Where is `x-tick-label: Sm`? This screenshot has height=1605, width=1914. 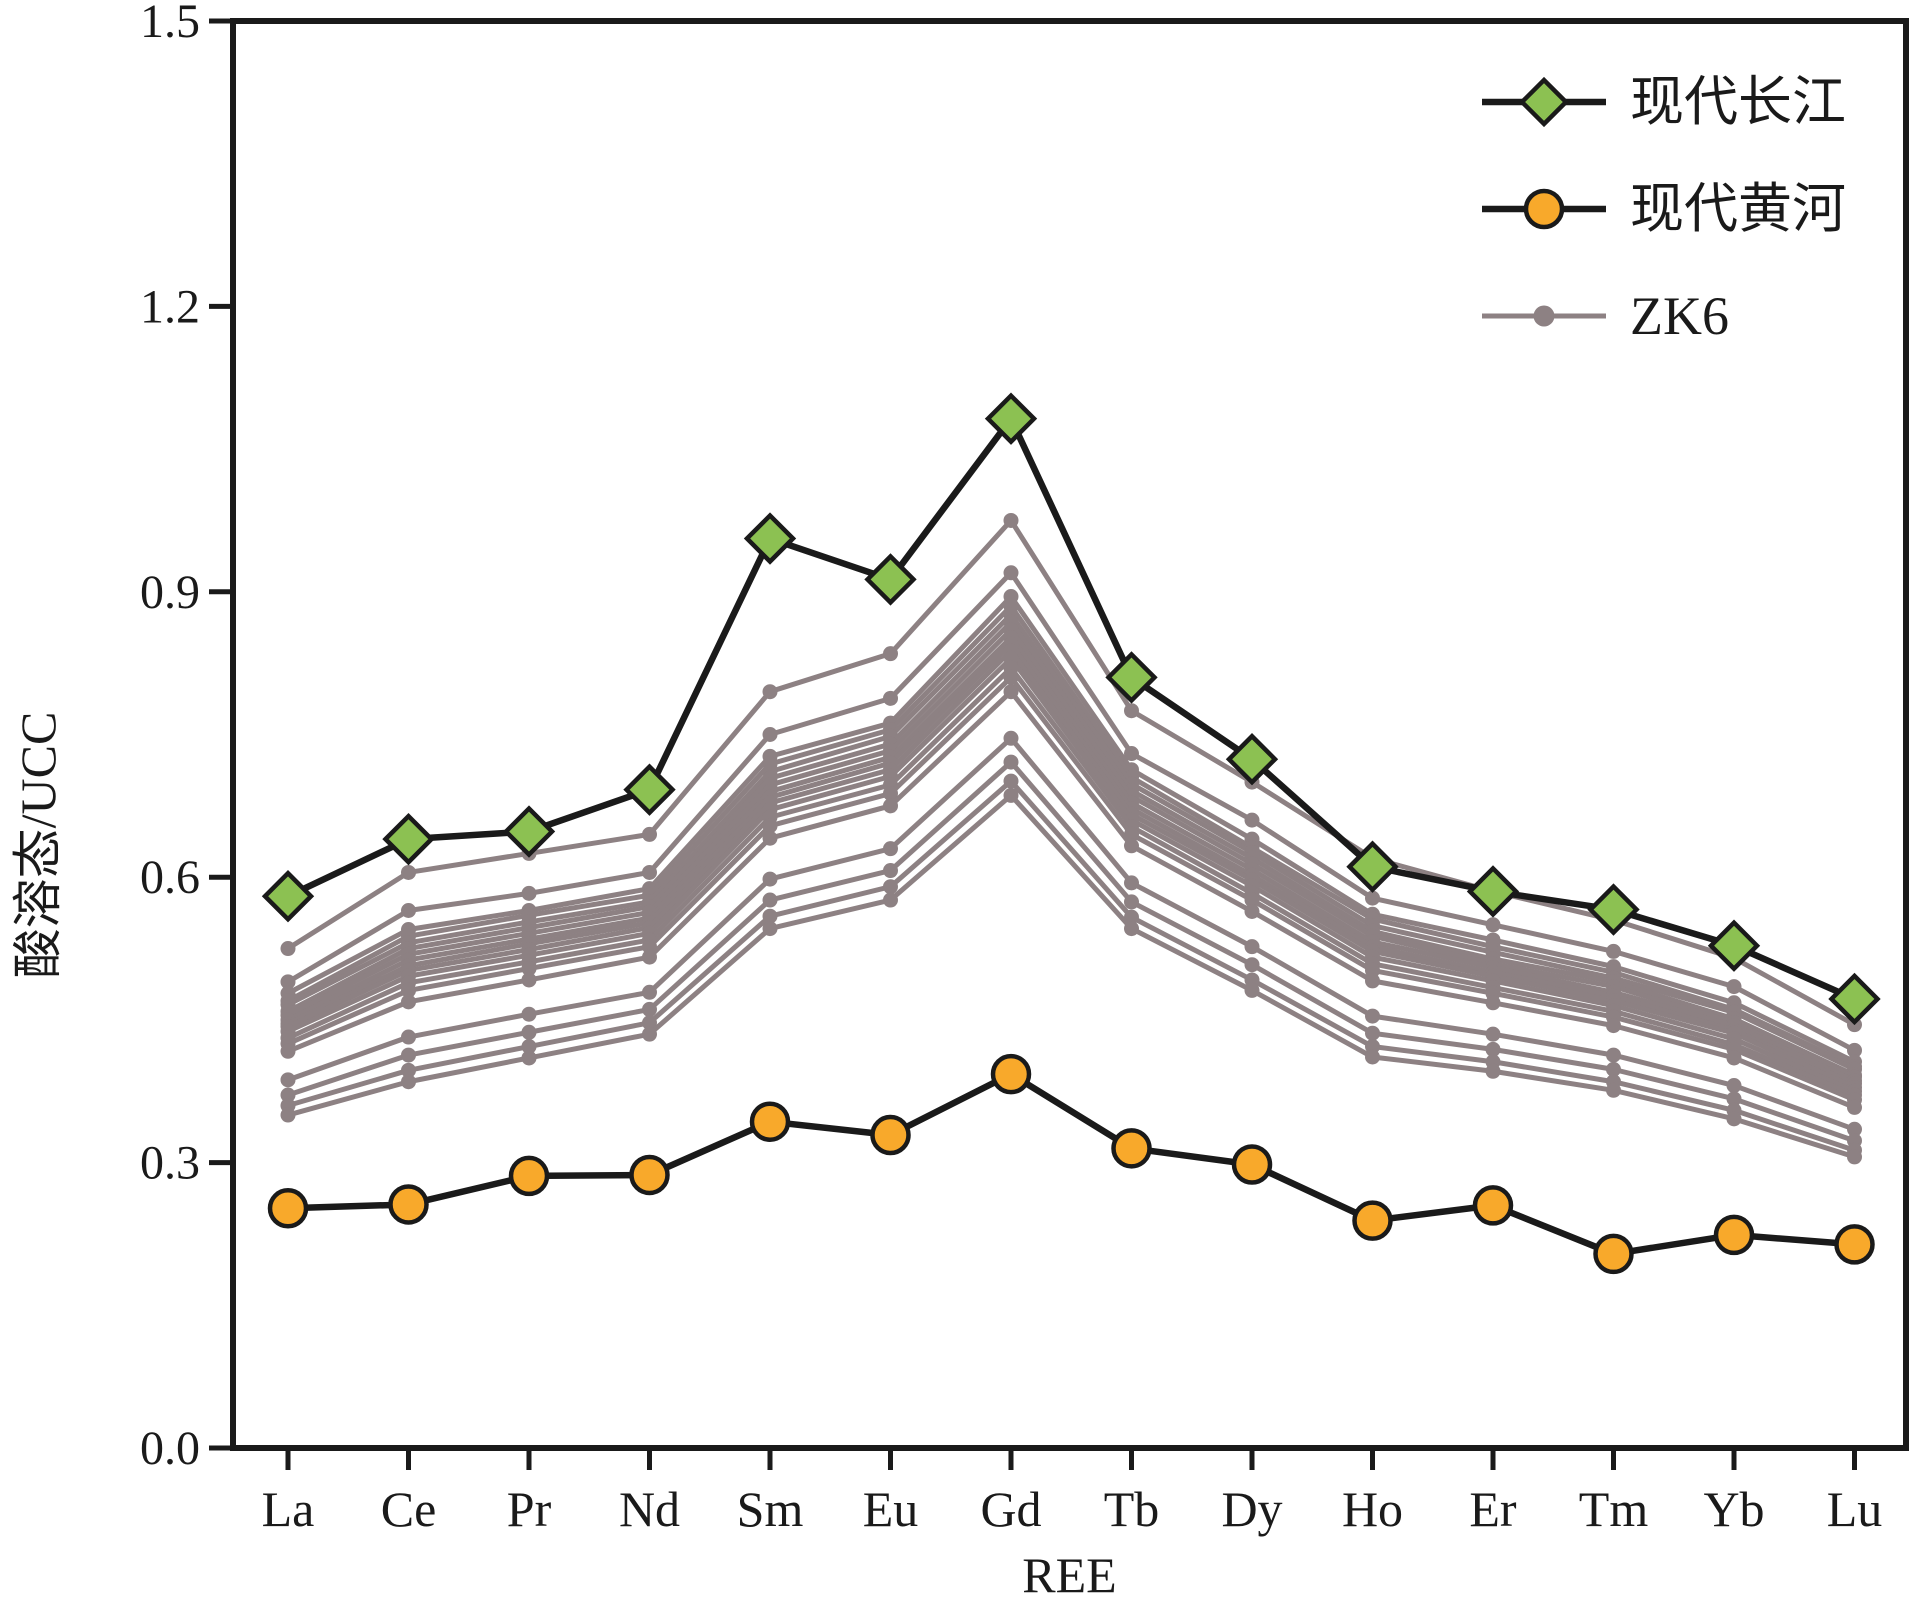 x-tick-label: Sm is located at coordinates (770, 1509).